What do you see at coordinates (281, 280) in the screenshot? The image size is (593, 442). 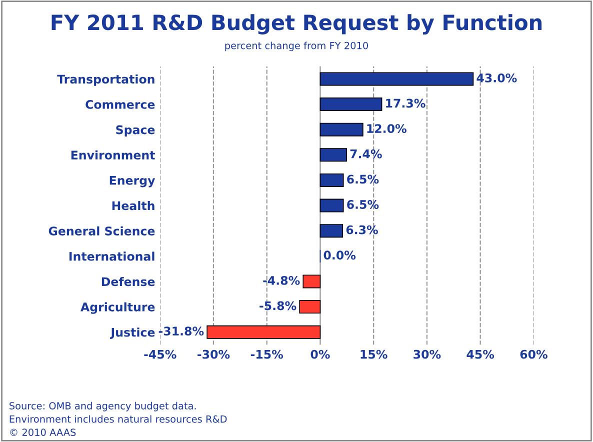 I see `data-label: -4.8%` at bounding box center [281, 280].